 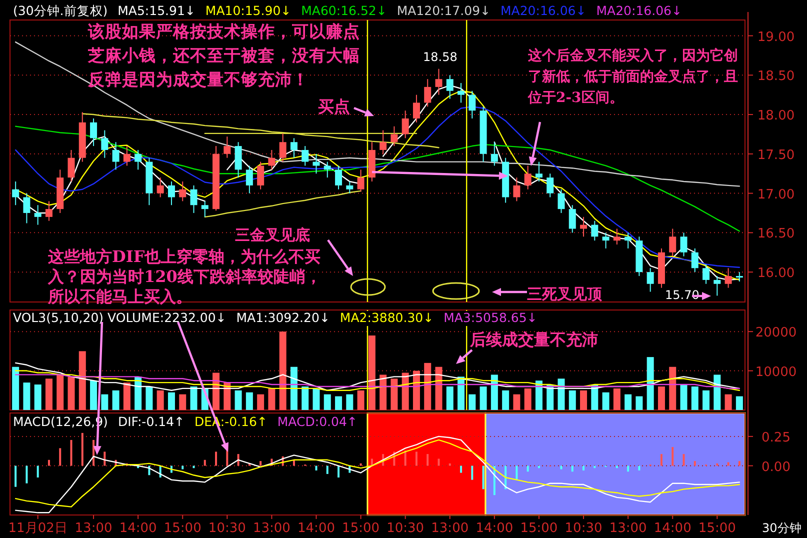 I want to click on annotation: 18.58, so click(x=440, y=57).